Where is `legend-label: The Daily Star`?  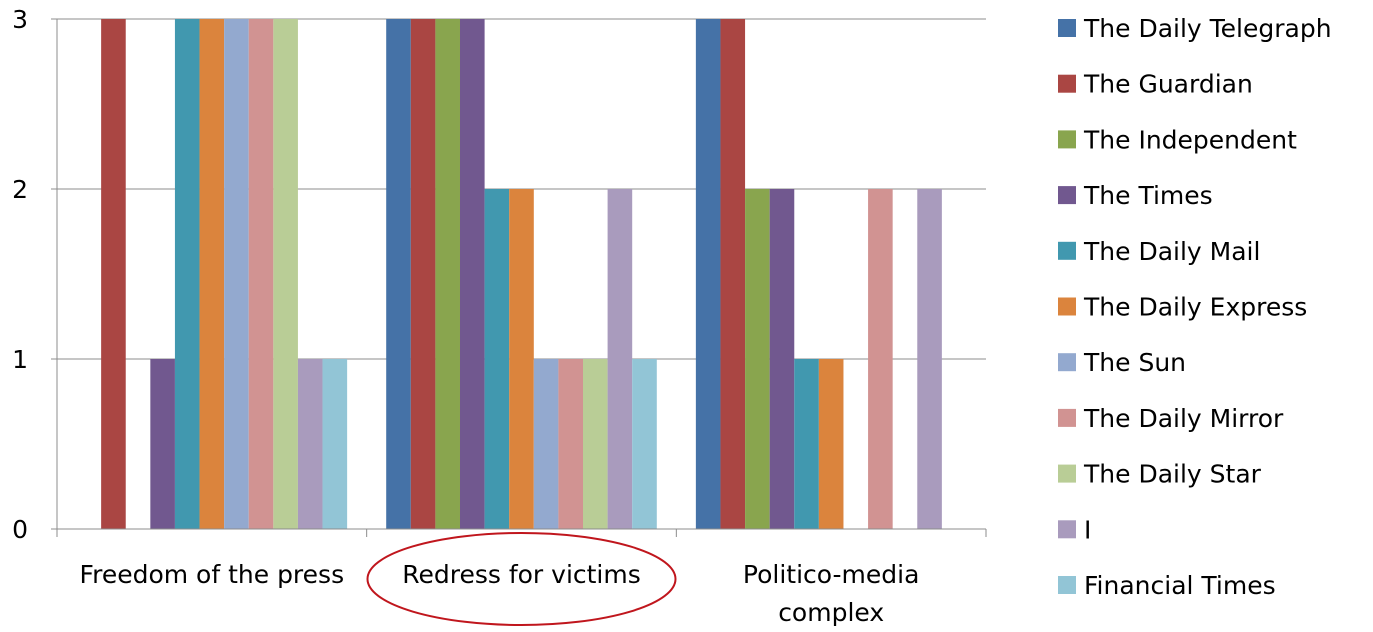 legend-label: The Daily Star is located at coordinates (1172, 474).